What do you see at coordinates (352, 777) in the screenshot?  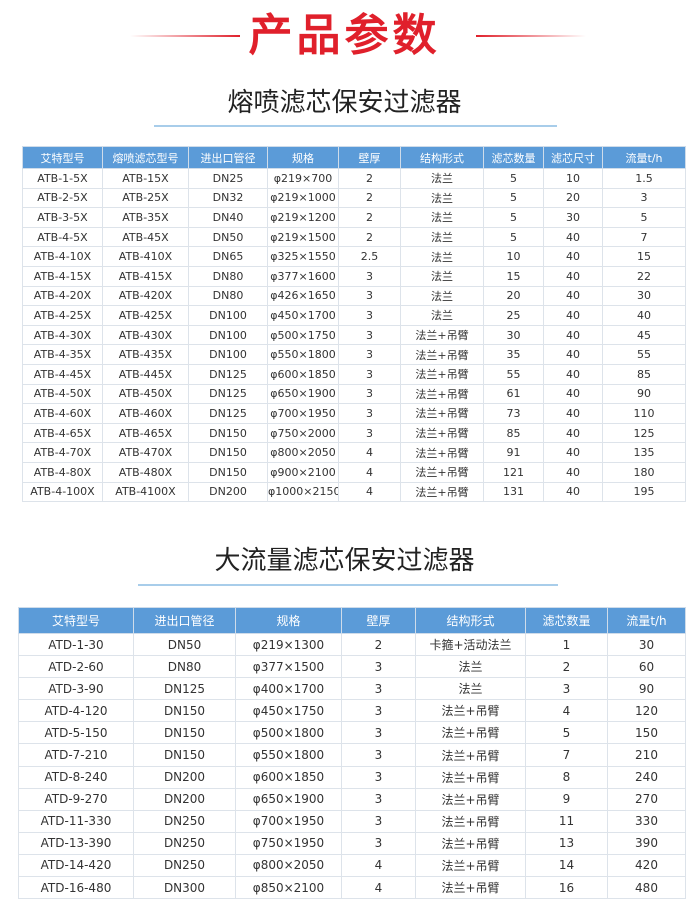 I see `table-row: ATD-8-240 DN200 φ600×1850 3 法兰+吊臂 8 240` at bounding box center [352, 777].